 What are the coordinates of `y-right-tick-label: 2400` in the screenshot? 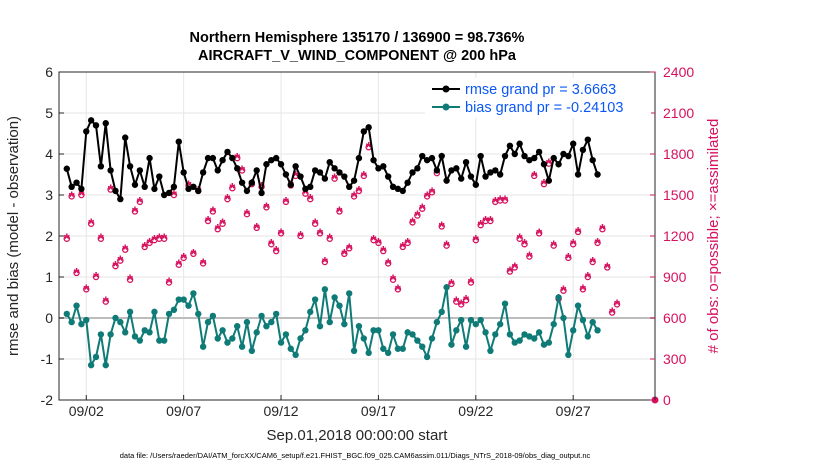 It's located at (678, 72).